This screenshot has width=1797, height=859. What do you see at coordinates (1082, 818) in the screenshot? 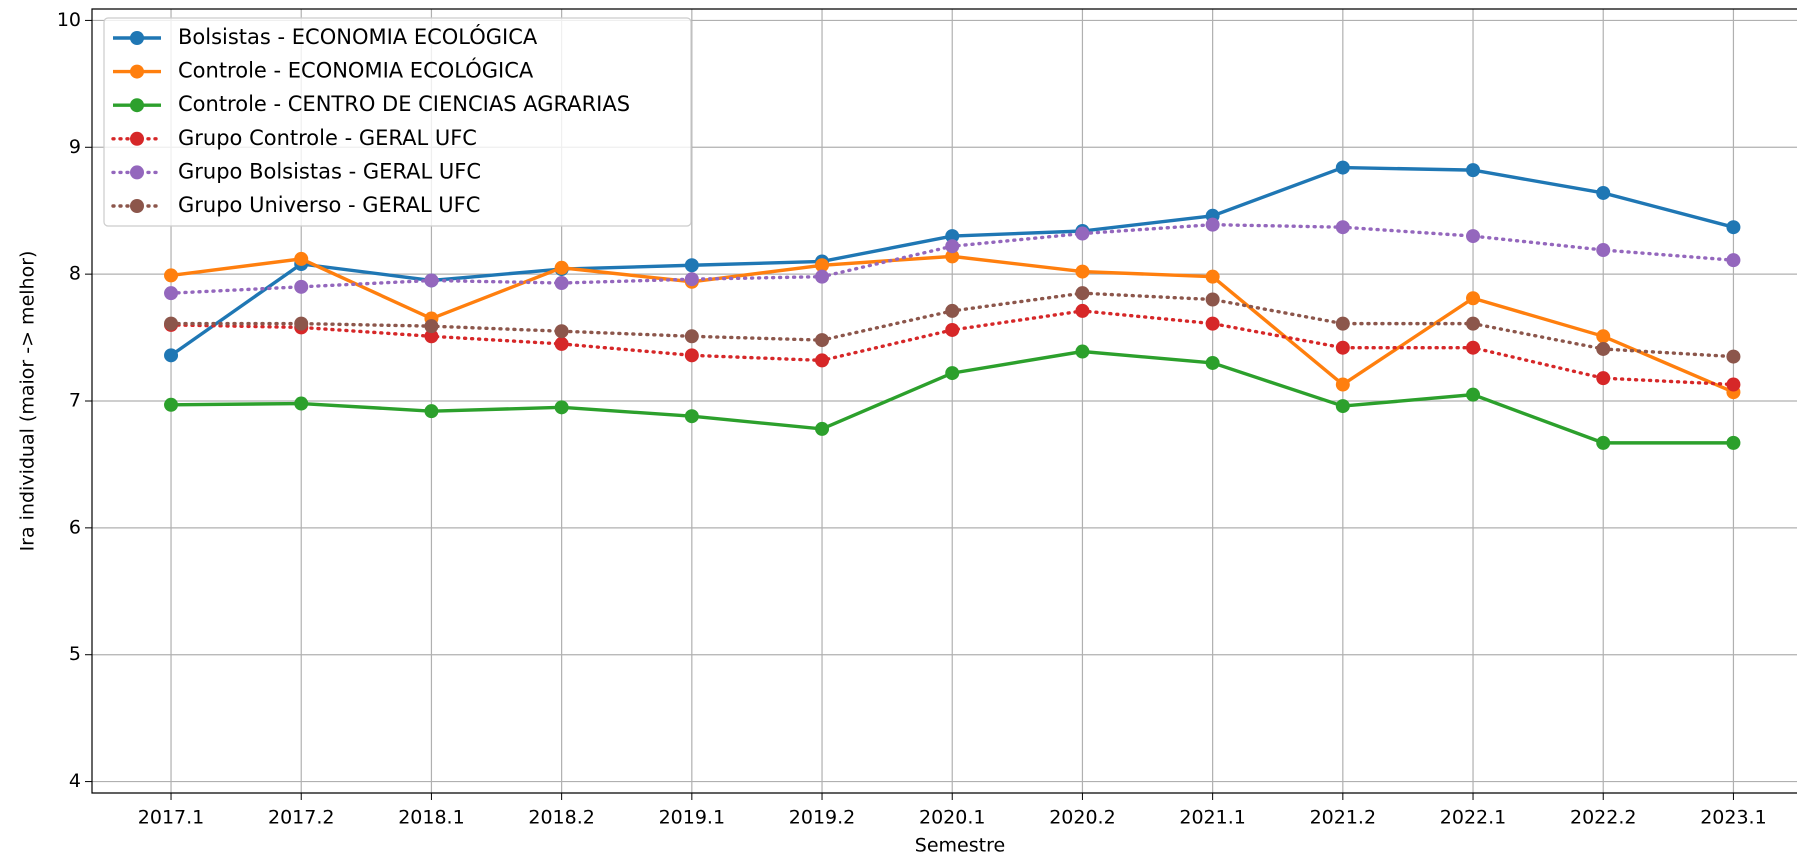
I see `x-tick-label: 2020.2` at bounding box center [1082, 818].